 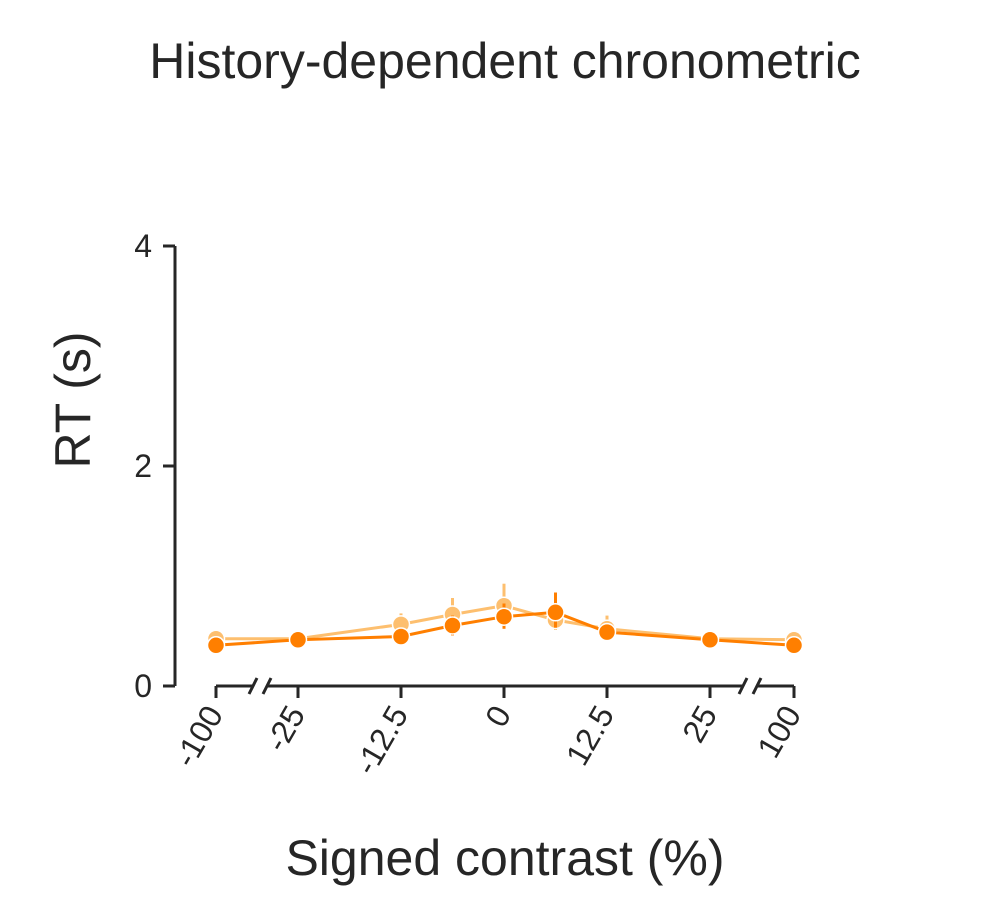 I want to click on x-tick-label: 0, so click(x=498, y=716).